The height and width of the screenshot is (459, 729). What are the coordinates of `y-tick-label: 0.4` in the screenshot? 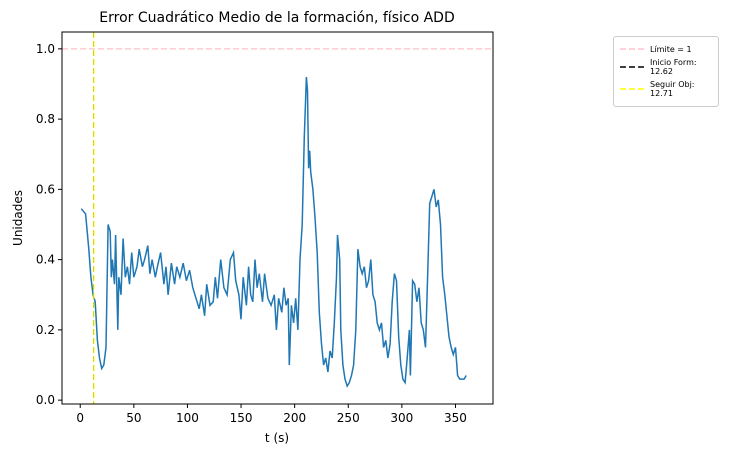 It's located at (45, 260).